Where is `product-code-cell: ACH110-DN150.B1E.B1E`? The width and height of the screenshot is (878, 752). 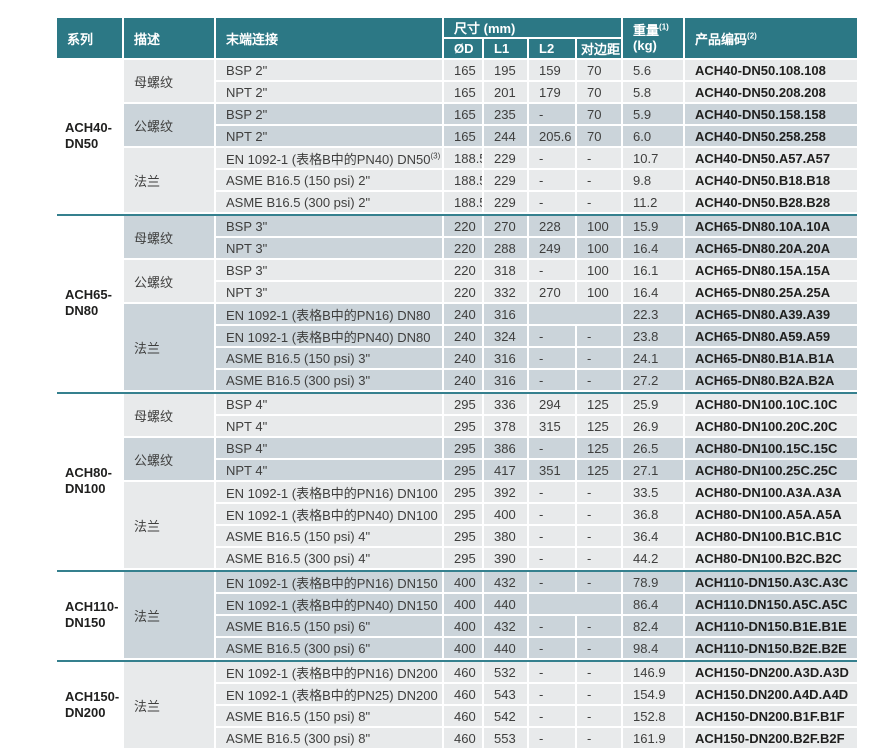
product-code-cell: ACH110-DN150.B1E.B1E is located at coordinates (771, 626).